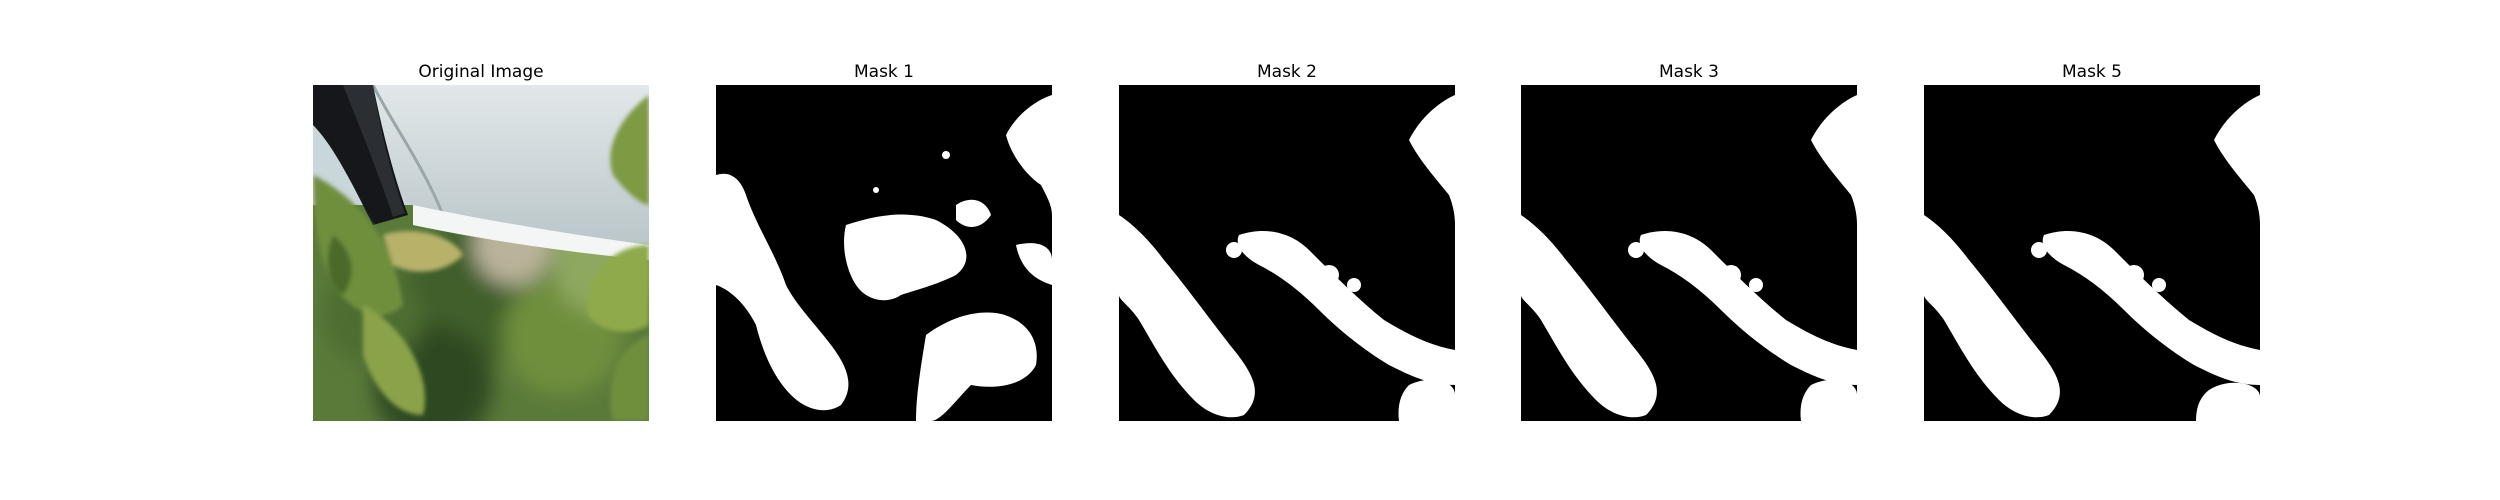  What do you see at coordinates (2092, 253) in the screenshot?
I see `mask-5-image` at bounding box center [2092, 253].